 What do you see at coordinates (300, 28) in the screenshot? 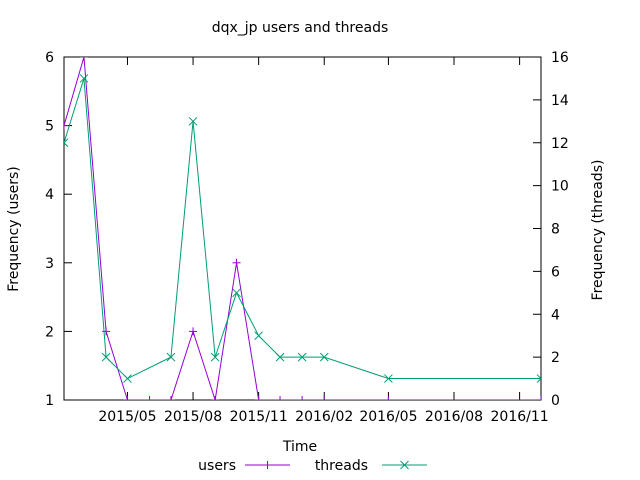
I see `chart-title: dqx_jp users and threads` at bounding box center [300, 28].